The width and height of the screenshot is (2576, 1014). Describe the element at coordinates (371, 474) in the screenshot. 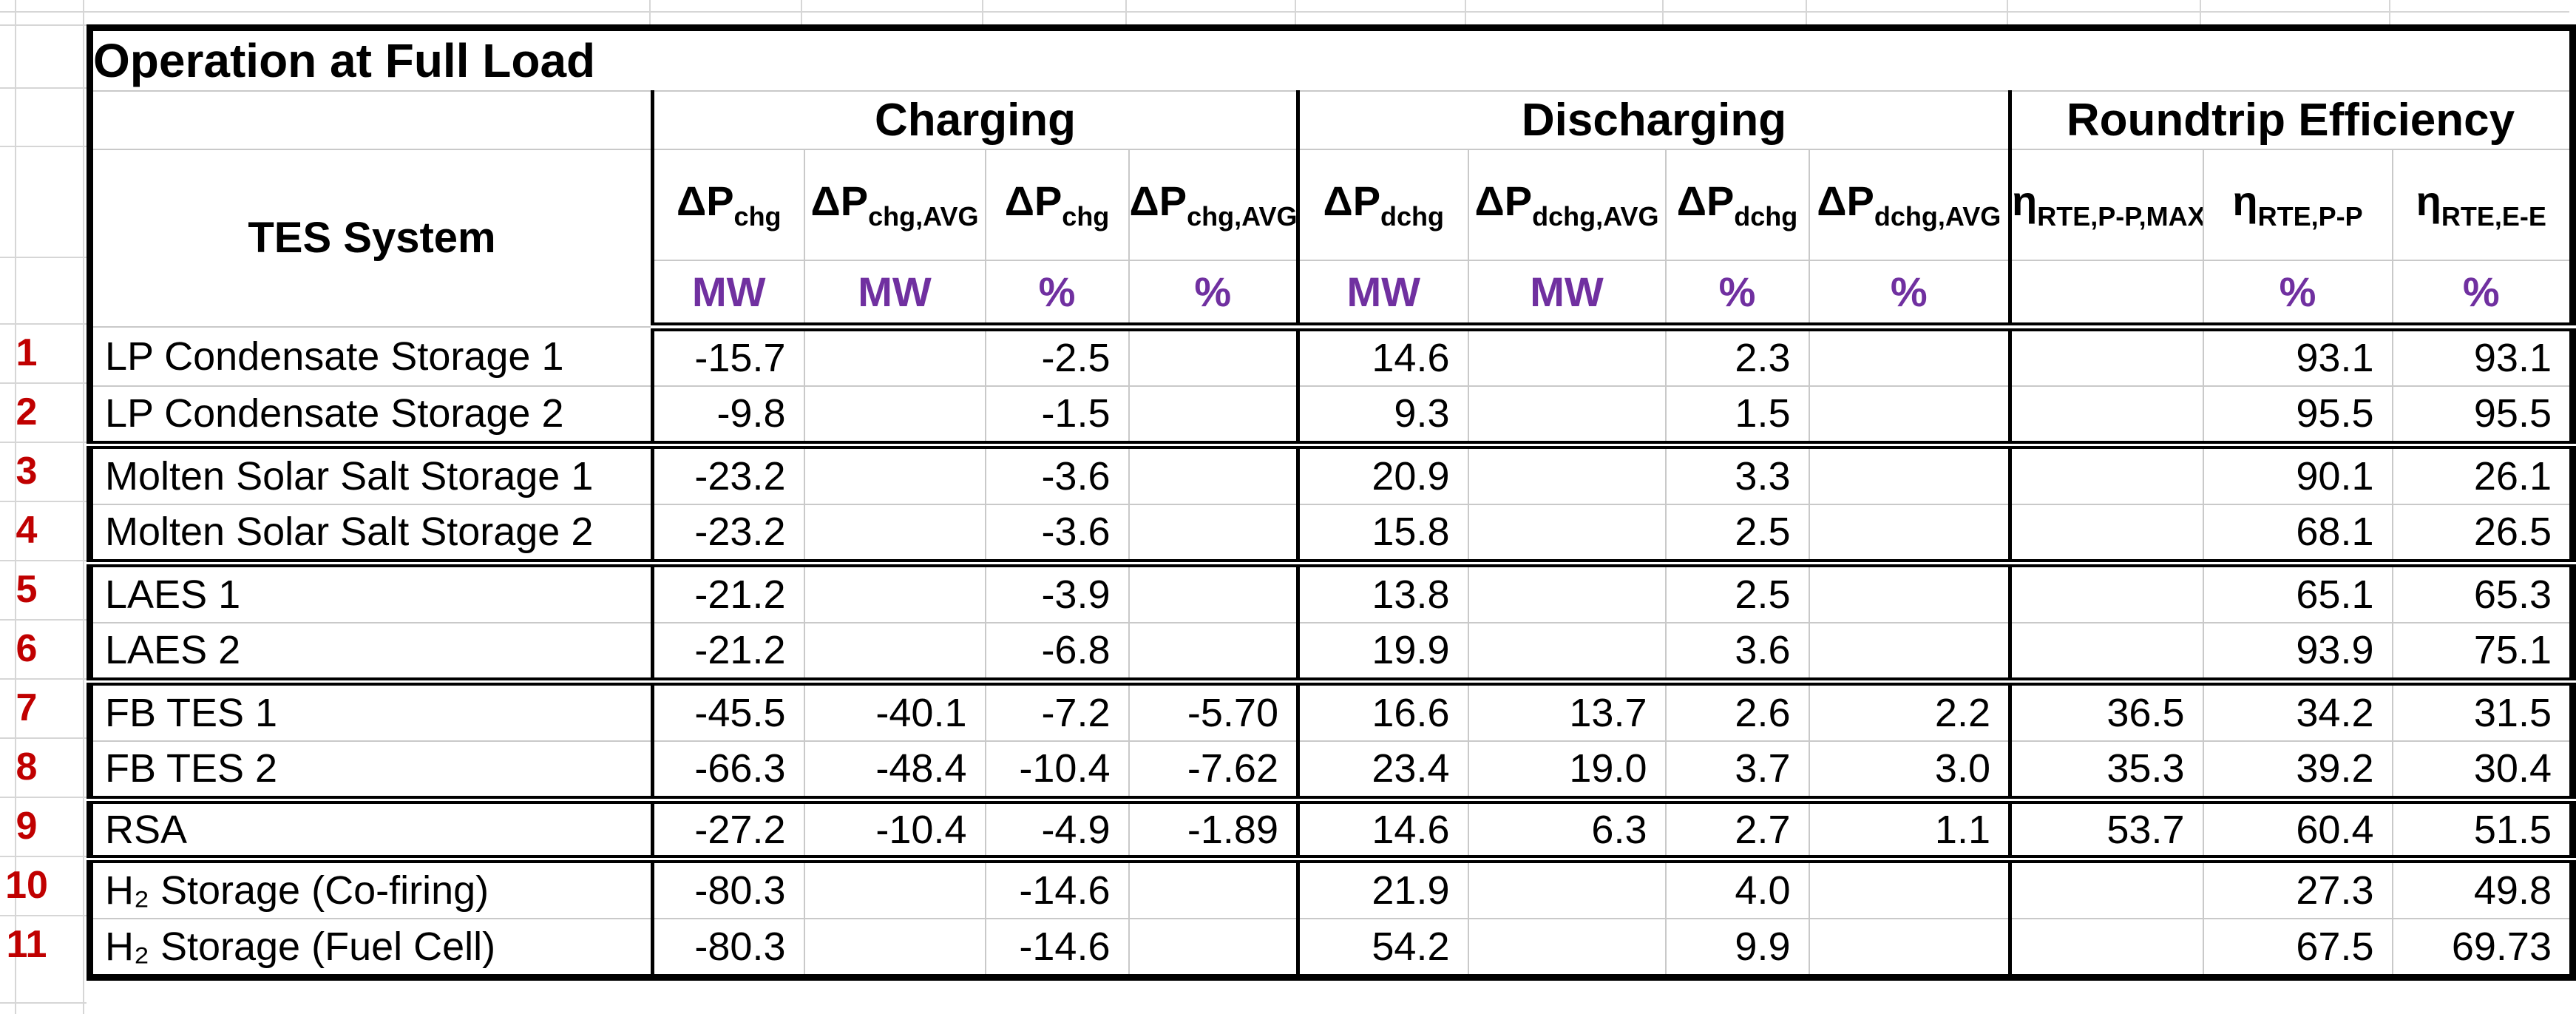

I see `tes-system-name-cell: Molten Solar Salt Storage 1` at that location.